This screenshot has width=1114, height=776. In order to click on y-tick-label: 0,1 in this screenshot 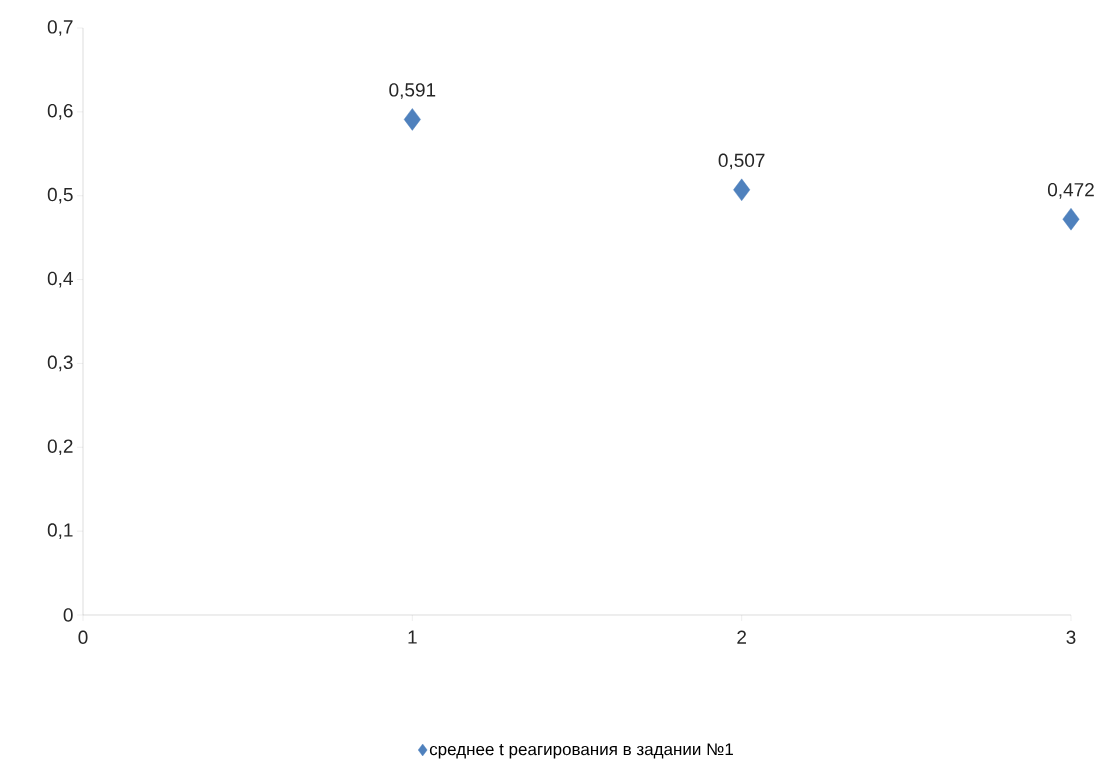, I will do `click(60, 531)`.